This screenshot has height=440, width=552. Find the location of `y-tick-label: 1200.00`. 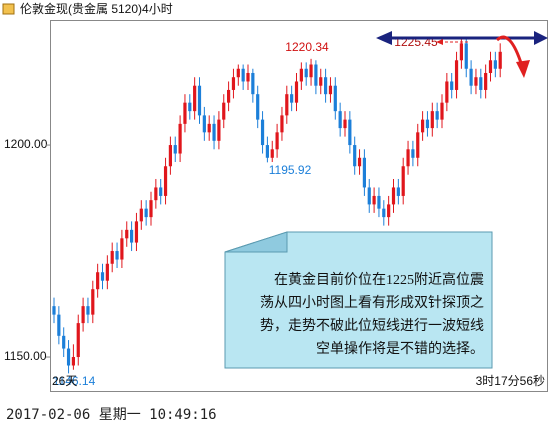

y-tick-label: 1200.00 is located at coordinates (26, 144).